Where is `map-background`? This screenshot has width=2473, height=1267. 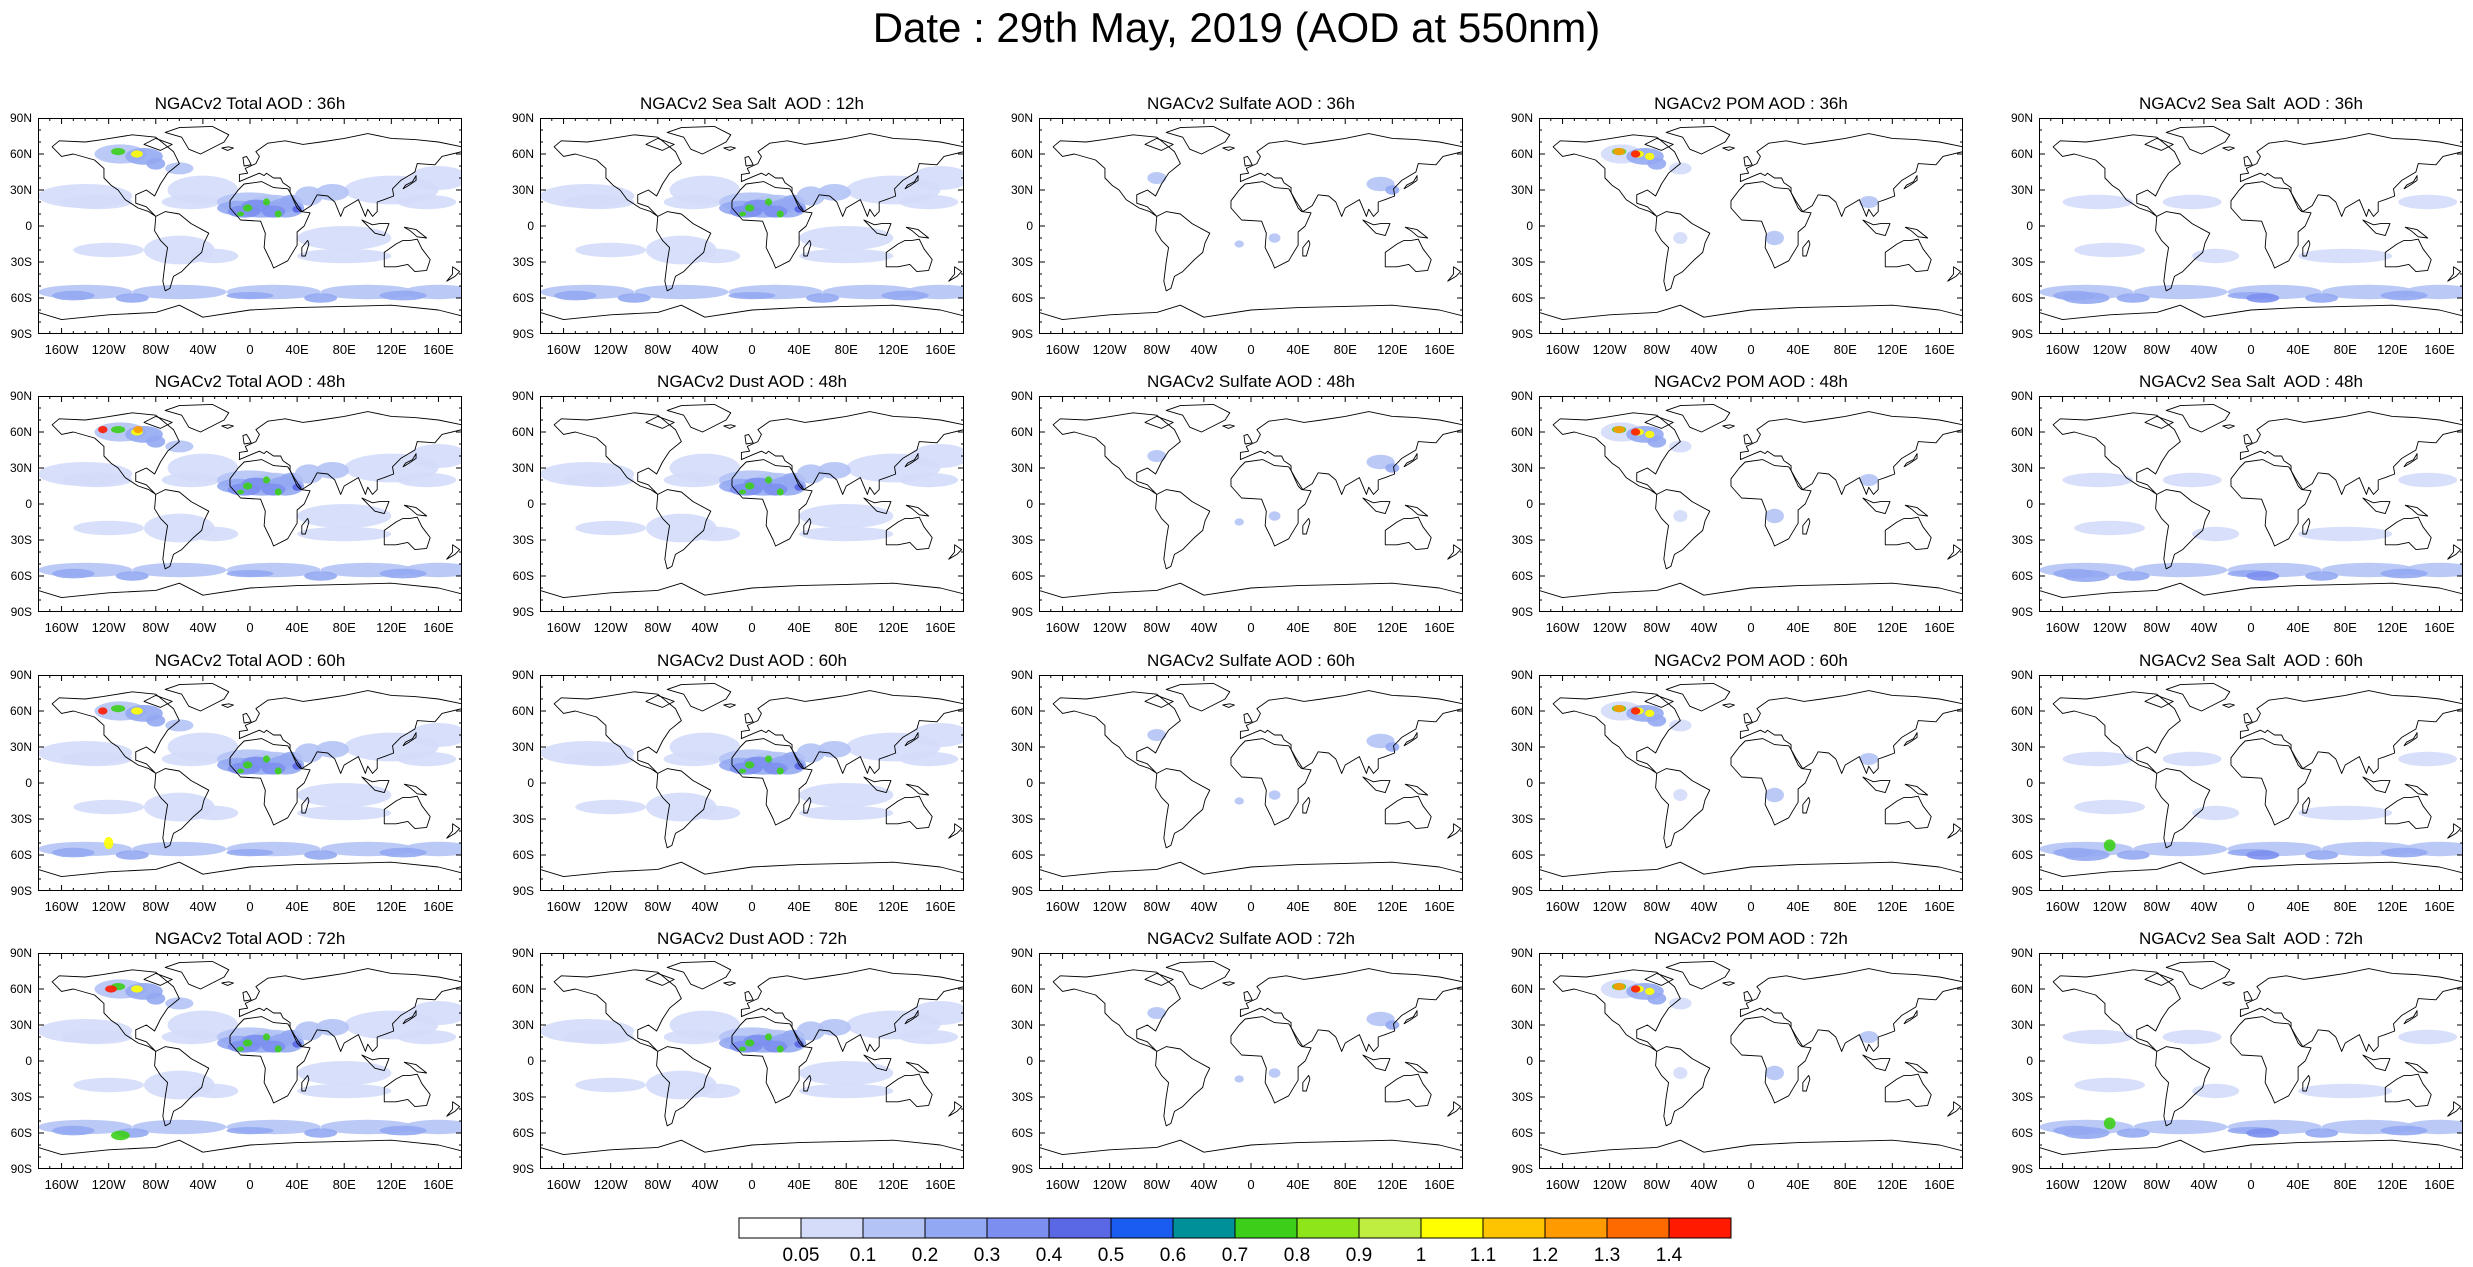
map-background is located at coordinates (752, 1061).